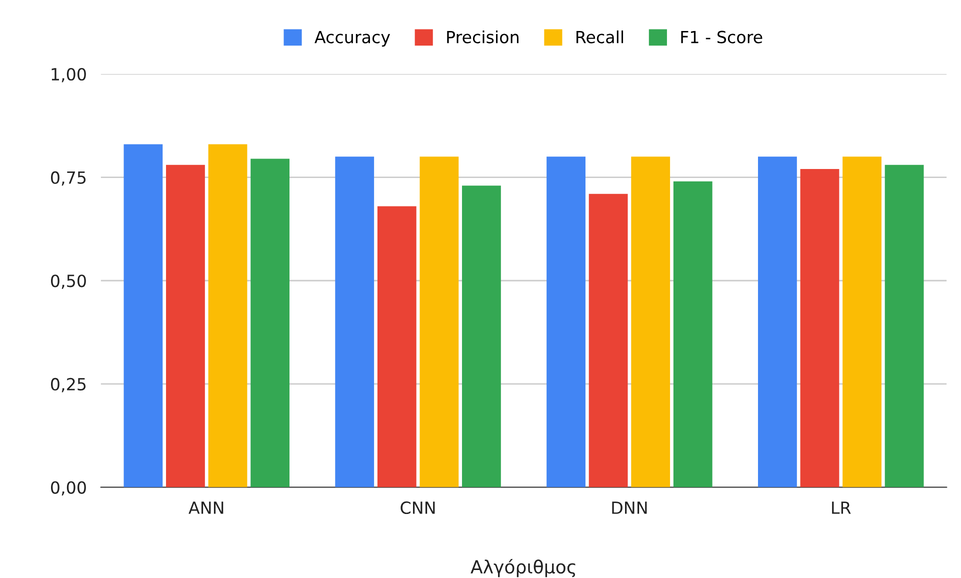  What do you see at coordinates (68, 281) in the screenshot?
I see `y-tick-label: 0,50` at bounding box center [68, 281].